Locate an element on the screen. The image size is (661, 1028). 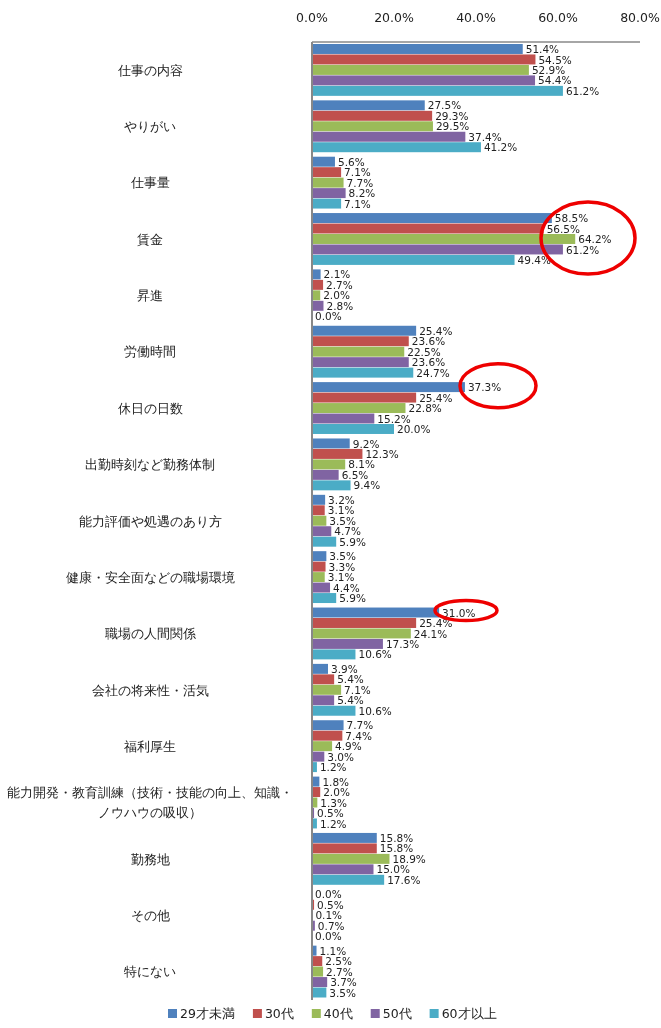
data-label: 18.9% is located at coordinates (409, 858).